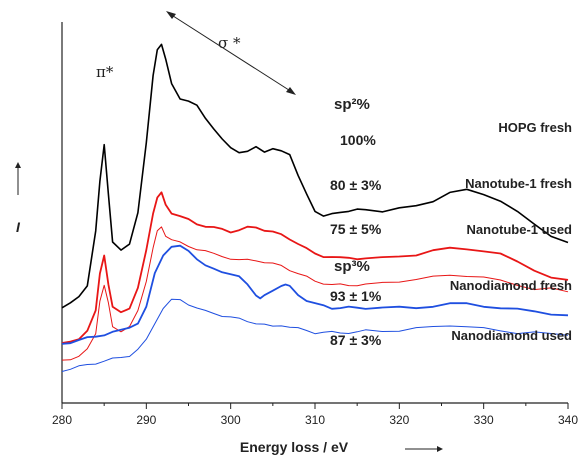 The height and width of the screenshot is (458, 580). What do you see at coordinates (358, 140) in the screenshot?
I see `hopg-fresh-percent: 100%` at bounding box center [358, 140].